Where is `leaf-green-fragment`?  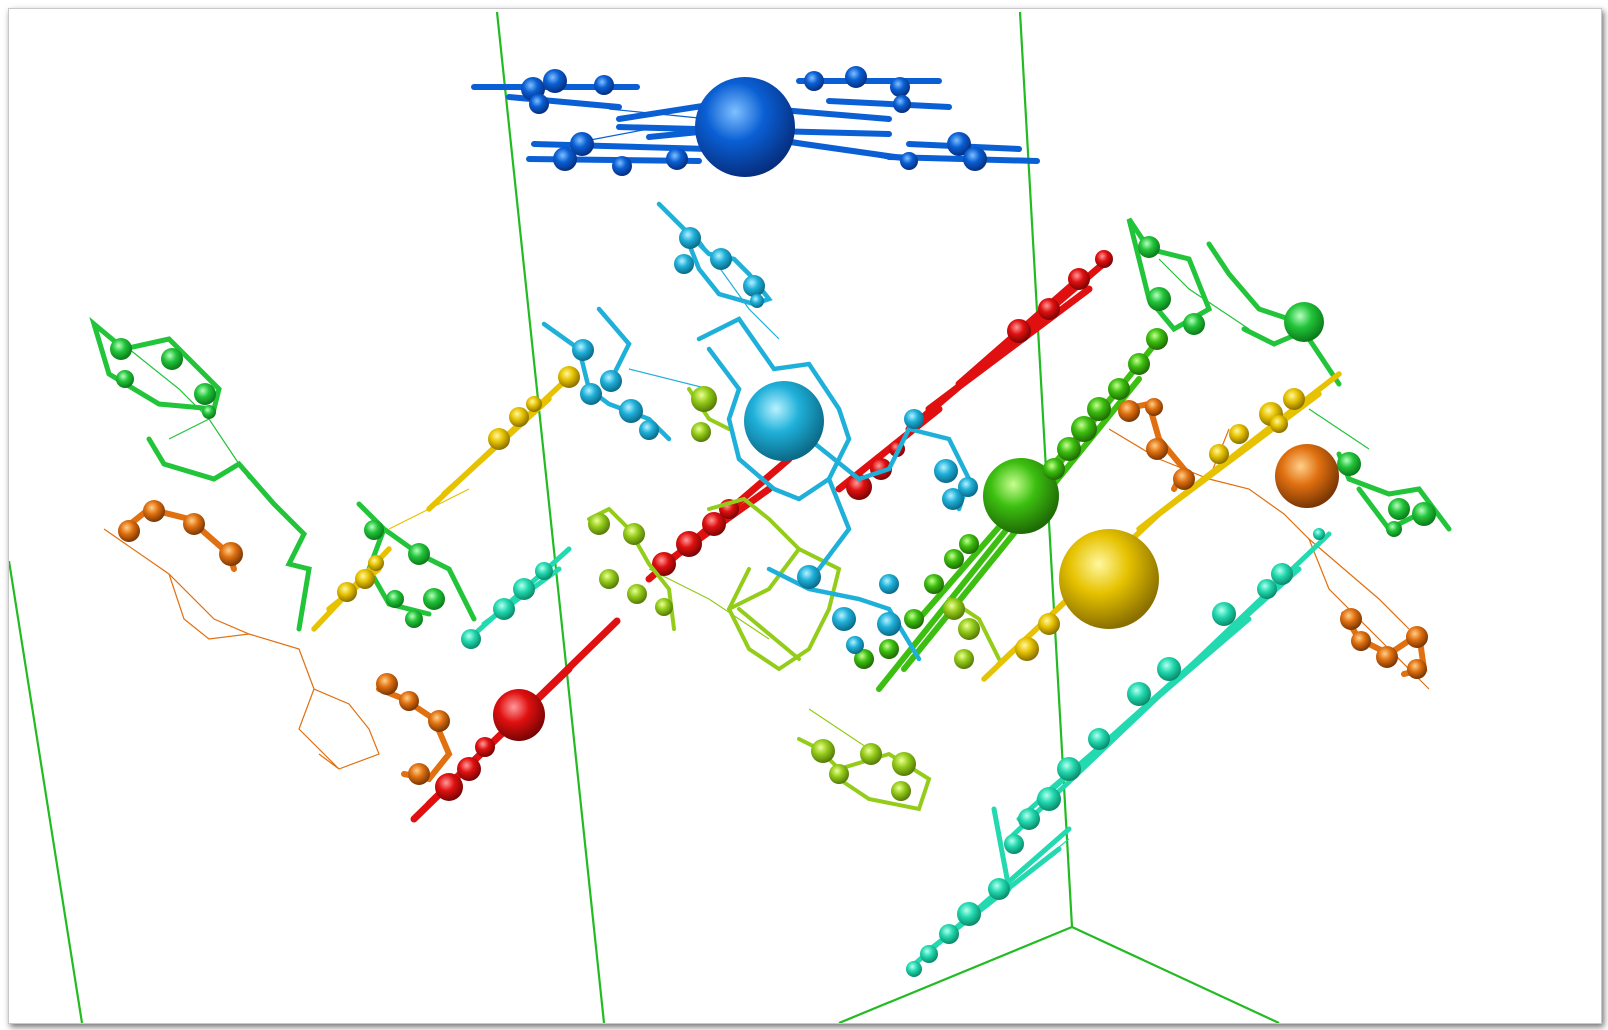 leaf-green-fragment is located at coordinates (1011, 510).